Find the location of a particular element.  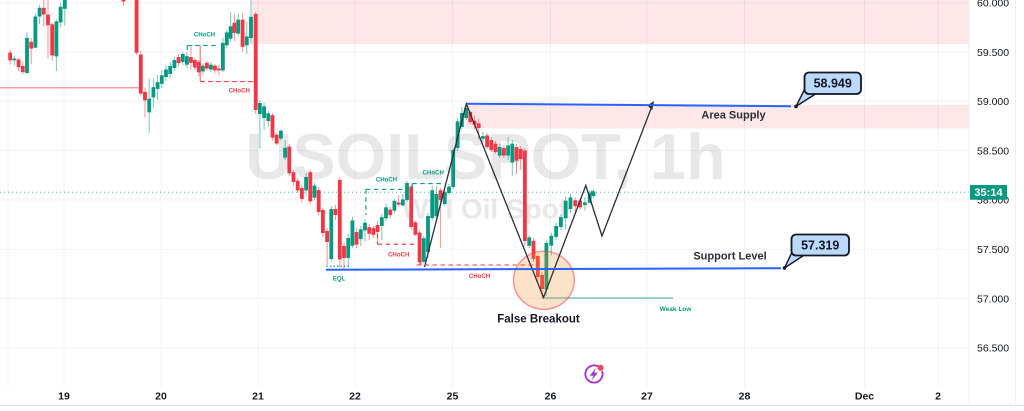

svg-text: False Breakout is located at coordinates (538, 320).